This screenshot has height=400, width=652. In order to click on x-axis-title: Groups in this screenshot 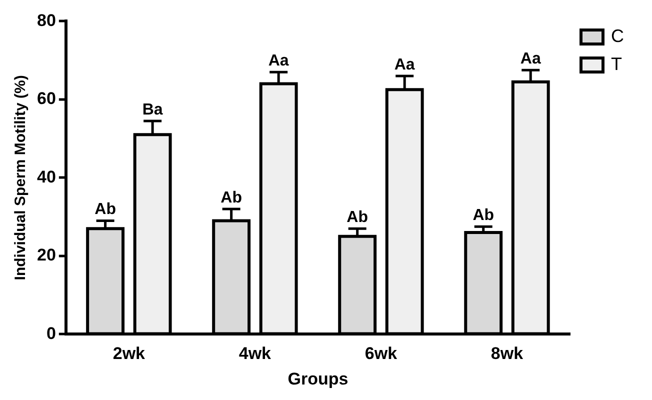, I will do `click(318, 378)`.